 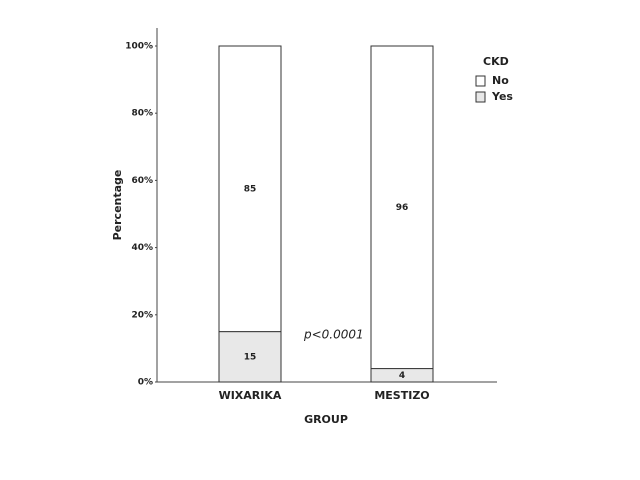 I want to click on data-label: 15, so click(x=250, y=357).